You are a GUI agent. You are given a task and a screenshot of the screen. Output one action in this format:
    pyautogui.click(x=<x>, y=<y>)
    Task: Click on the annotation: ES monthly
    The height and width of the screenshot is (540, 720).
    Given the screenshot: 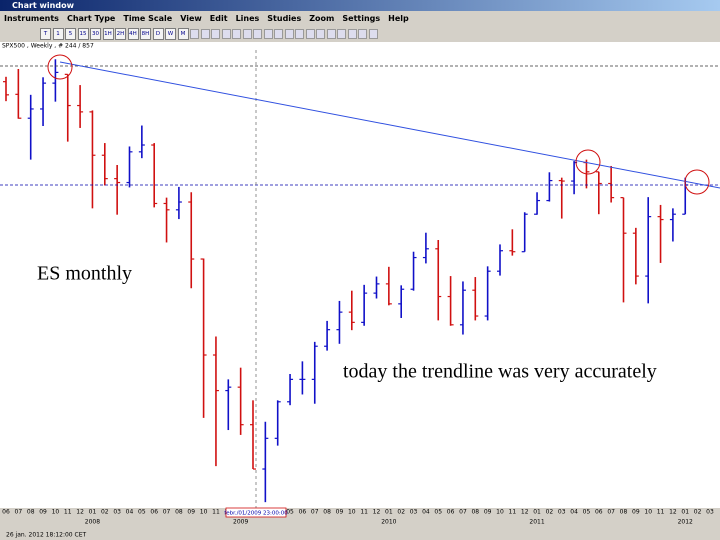 What is the action you would take?
    pyautogui.click(x=84, y=274)
    